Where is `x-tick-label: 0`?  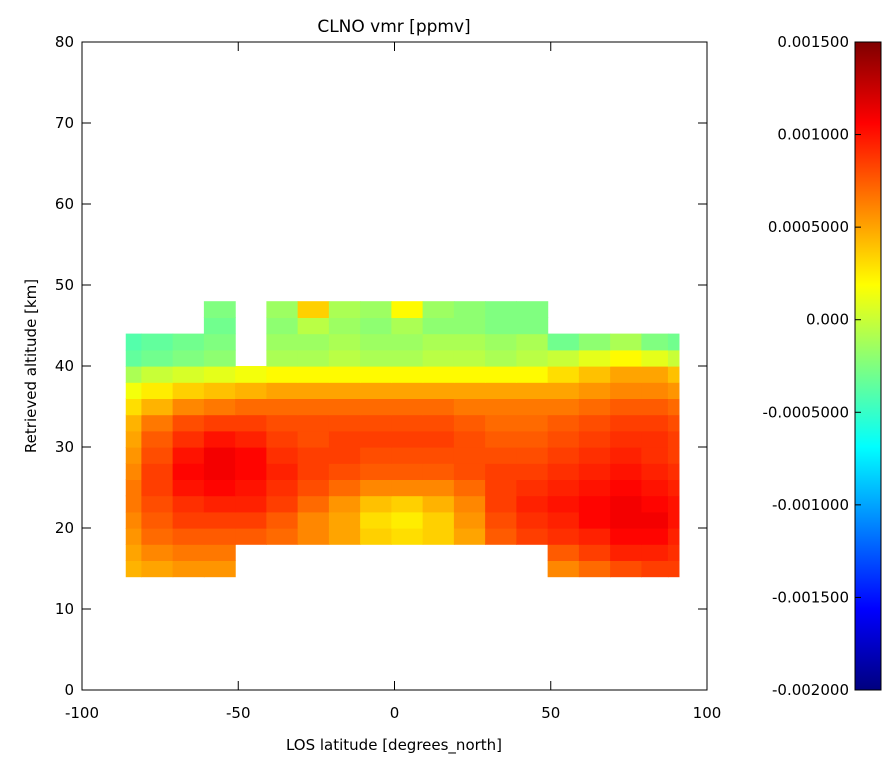 x-tick-label: 0 is located at coordinates (395, 713).